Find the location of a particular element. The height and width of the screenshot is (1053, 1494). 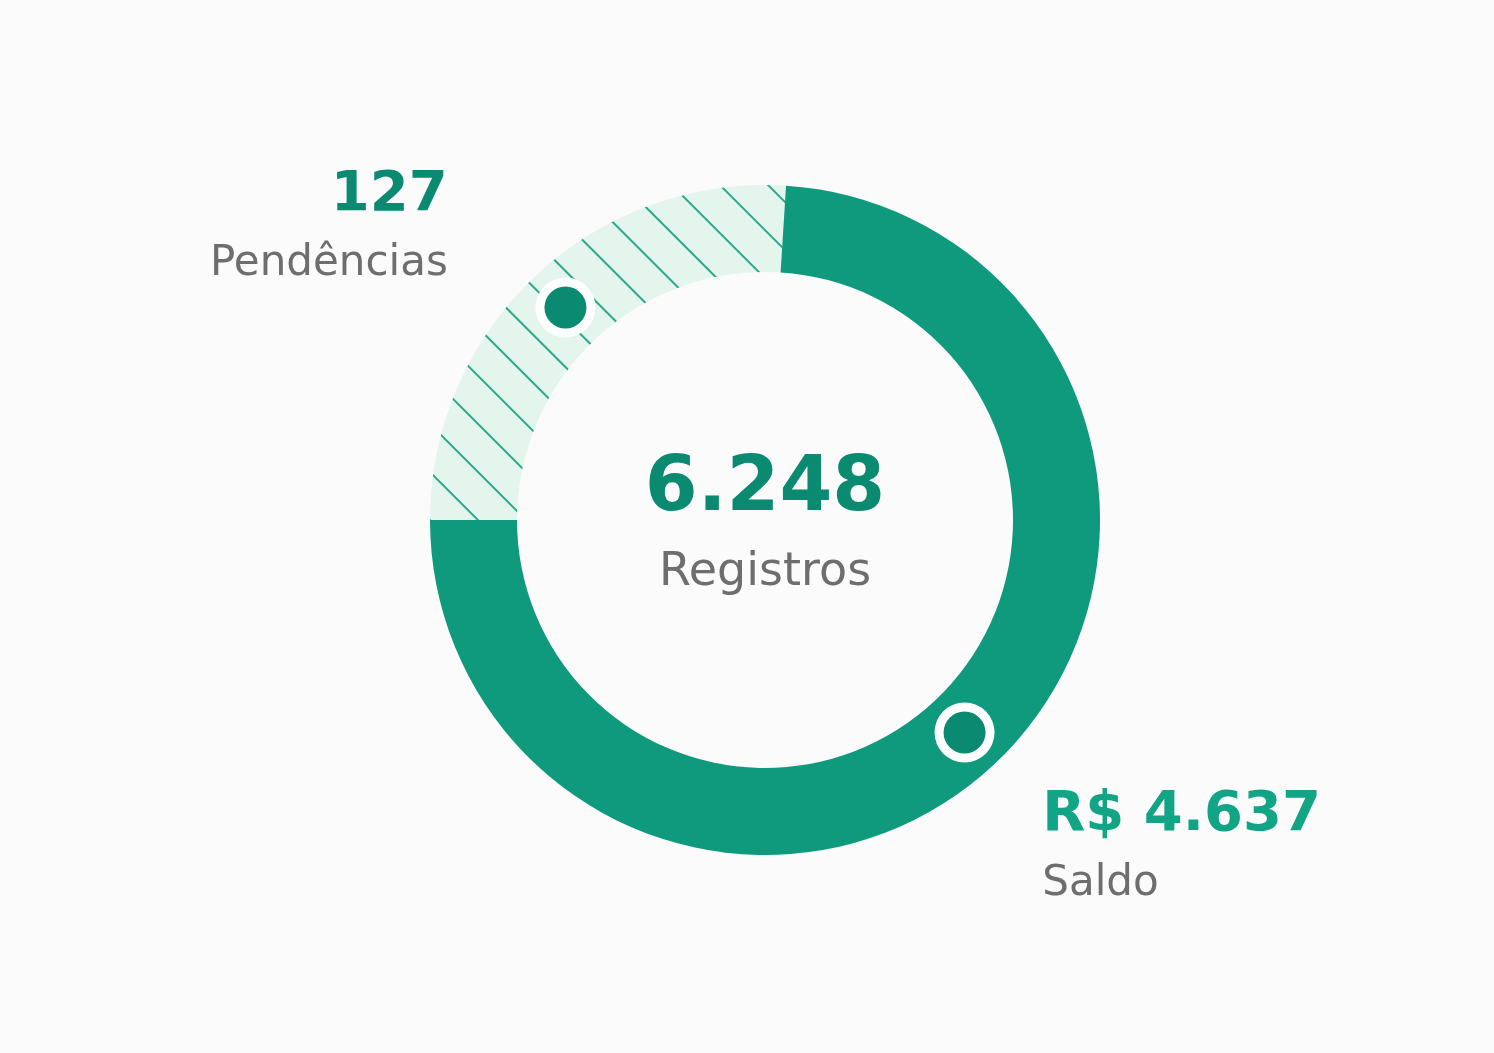

text: 6.248 is located at coordinates (765, 483).